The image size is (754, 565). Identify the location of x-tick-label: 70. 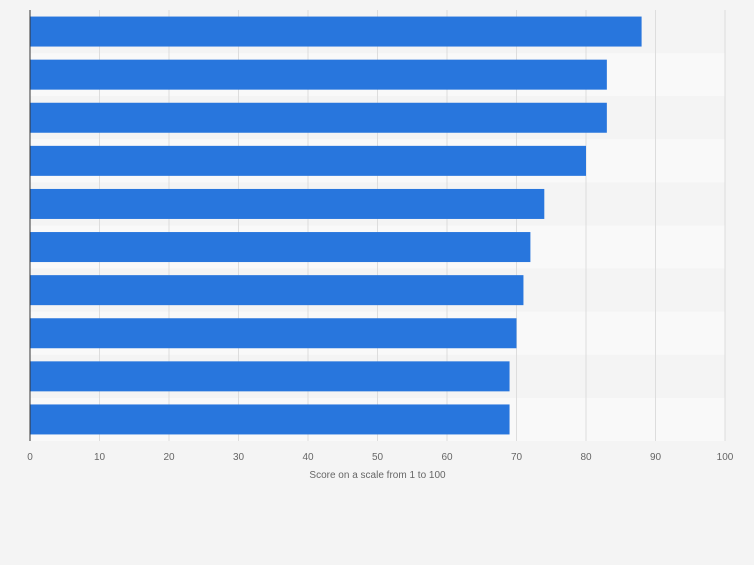
(517, 457).